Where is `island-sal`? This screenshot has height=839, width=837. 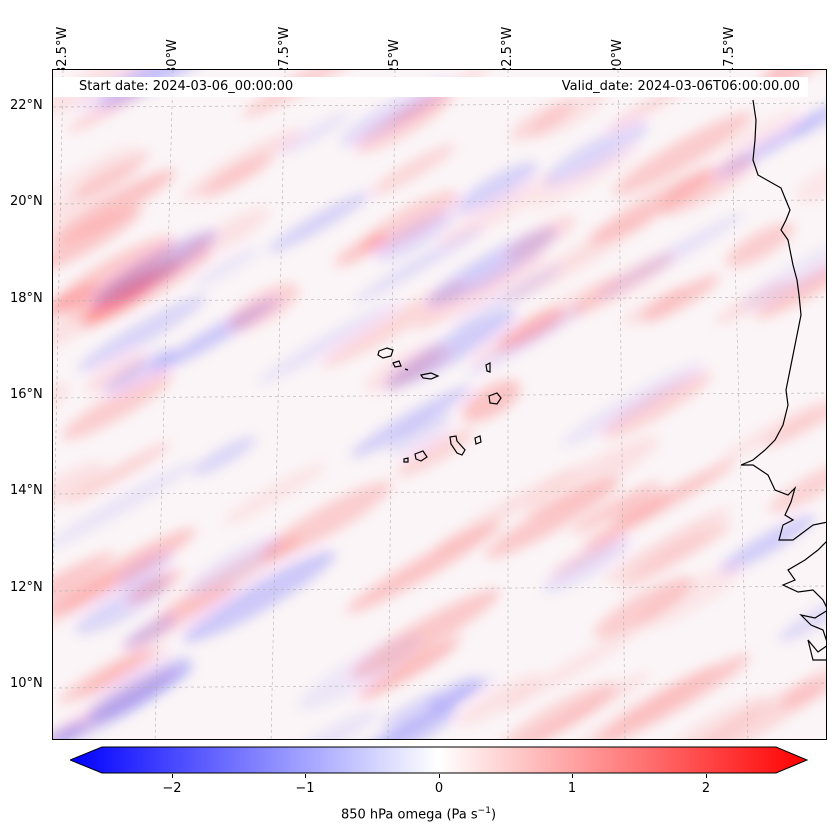 island-sal is located at coordinates (488, 367).